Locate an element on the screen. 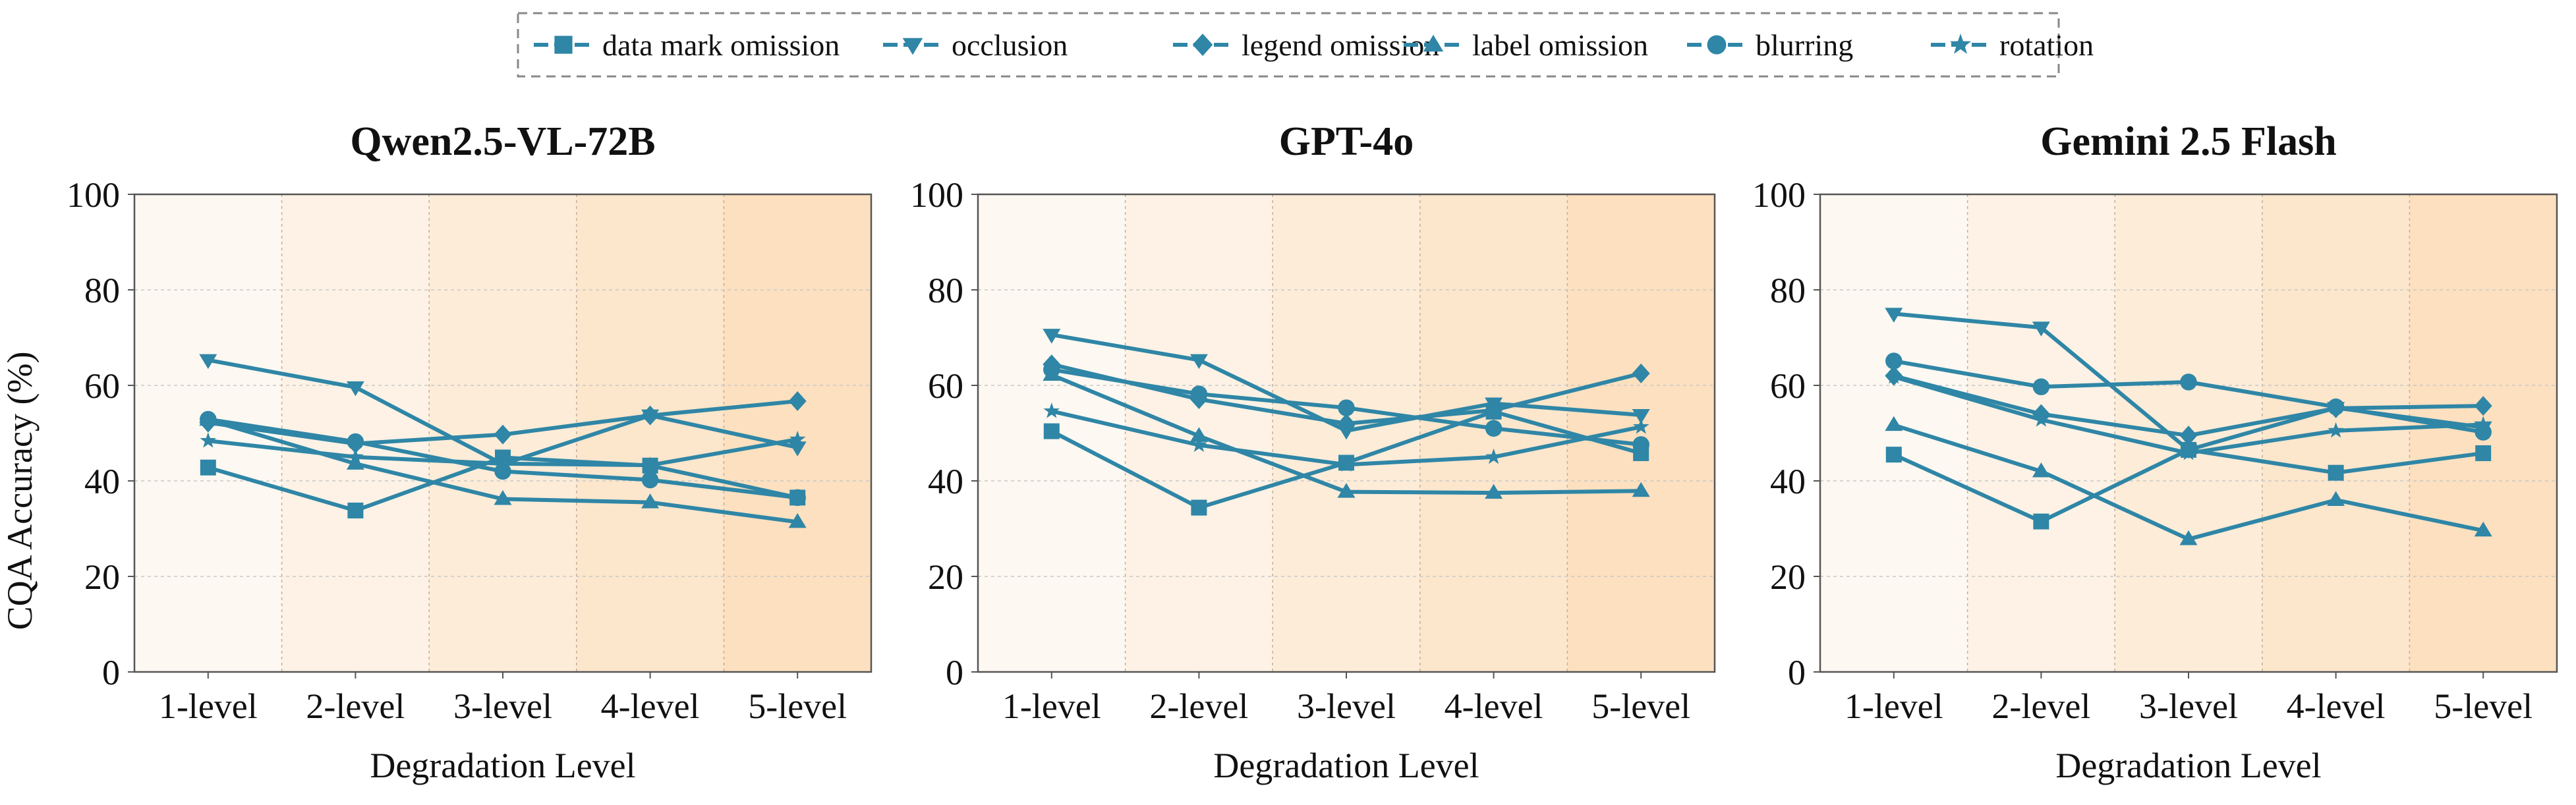 Image resolution: width=2576 pixels, height=805 pixels. legend-item: data mark omission is located at coordinates (687, 45).